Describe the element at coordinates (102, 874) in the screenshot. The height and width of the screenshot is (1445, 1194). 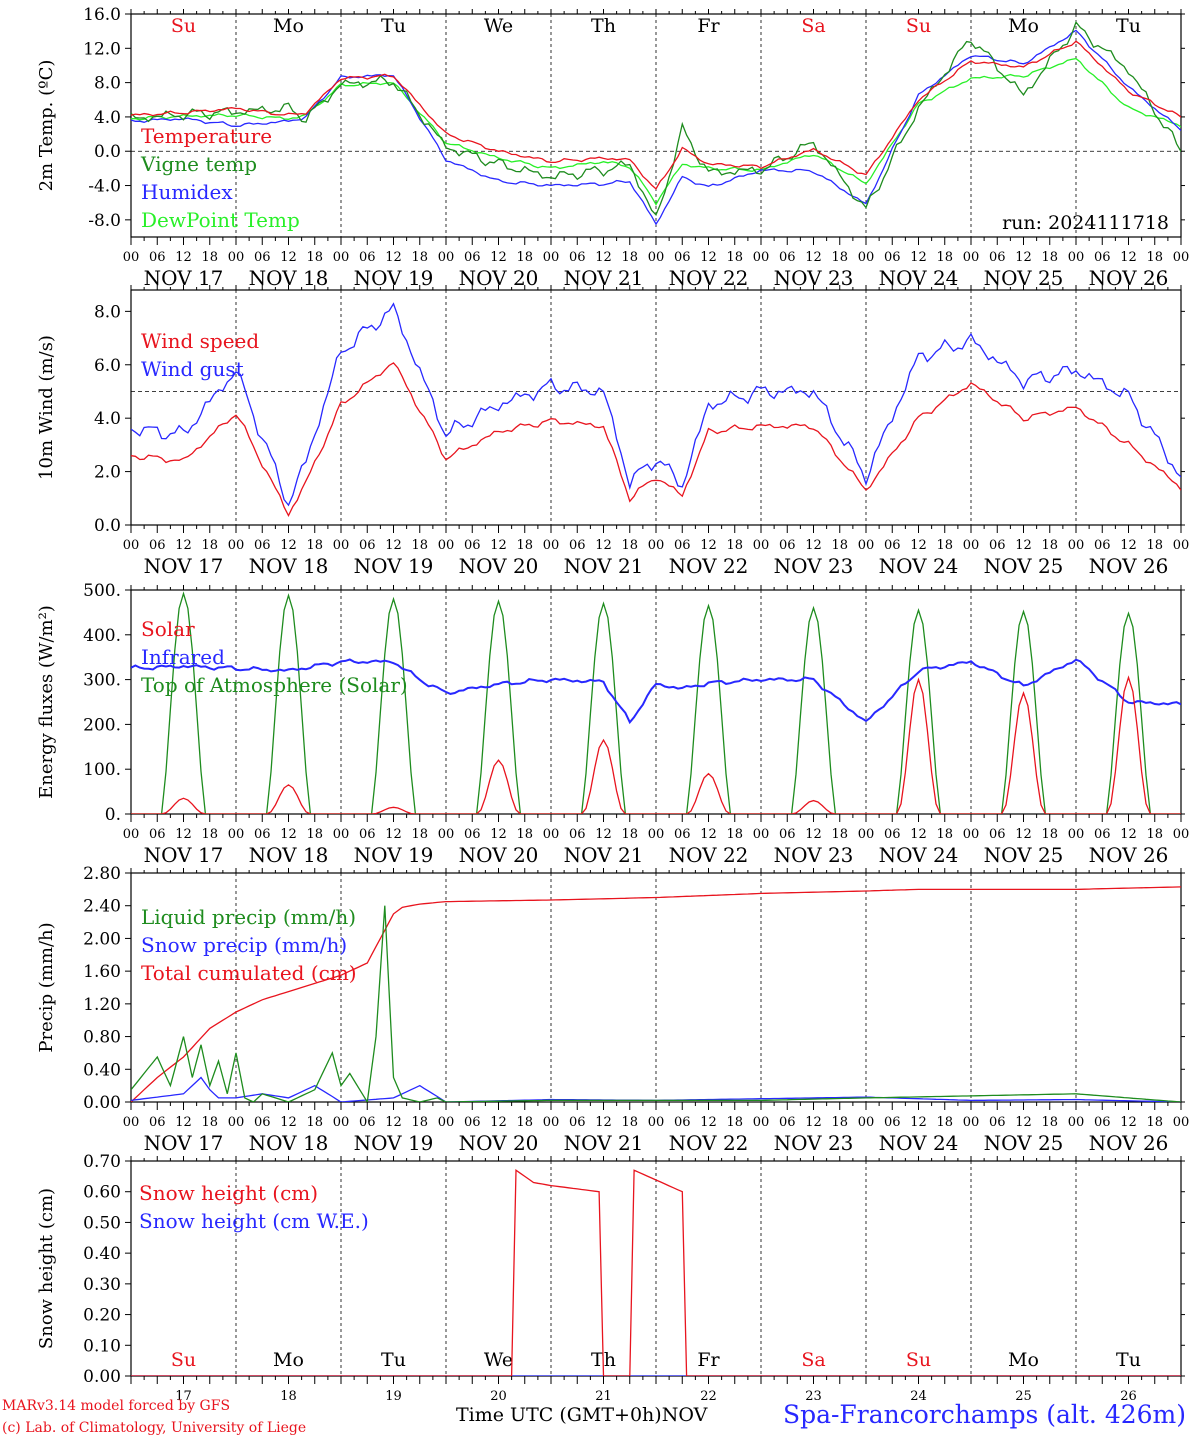
I see `y-tick-label: 2.80` at that location.